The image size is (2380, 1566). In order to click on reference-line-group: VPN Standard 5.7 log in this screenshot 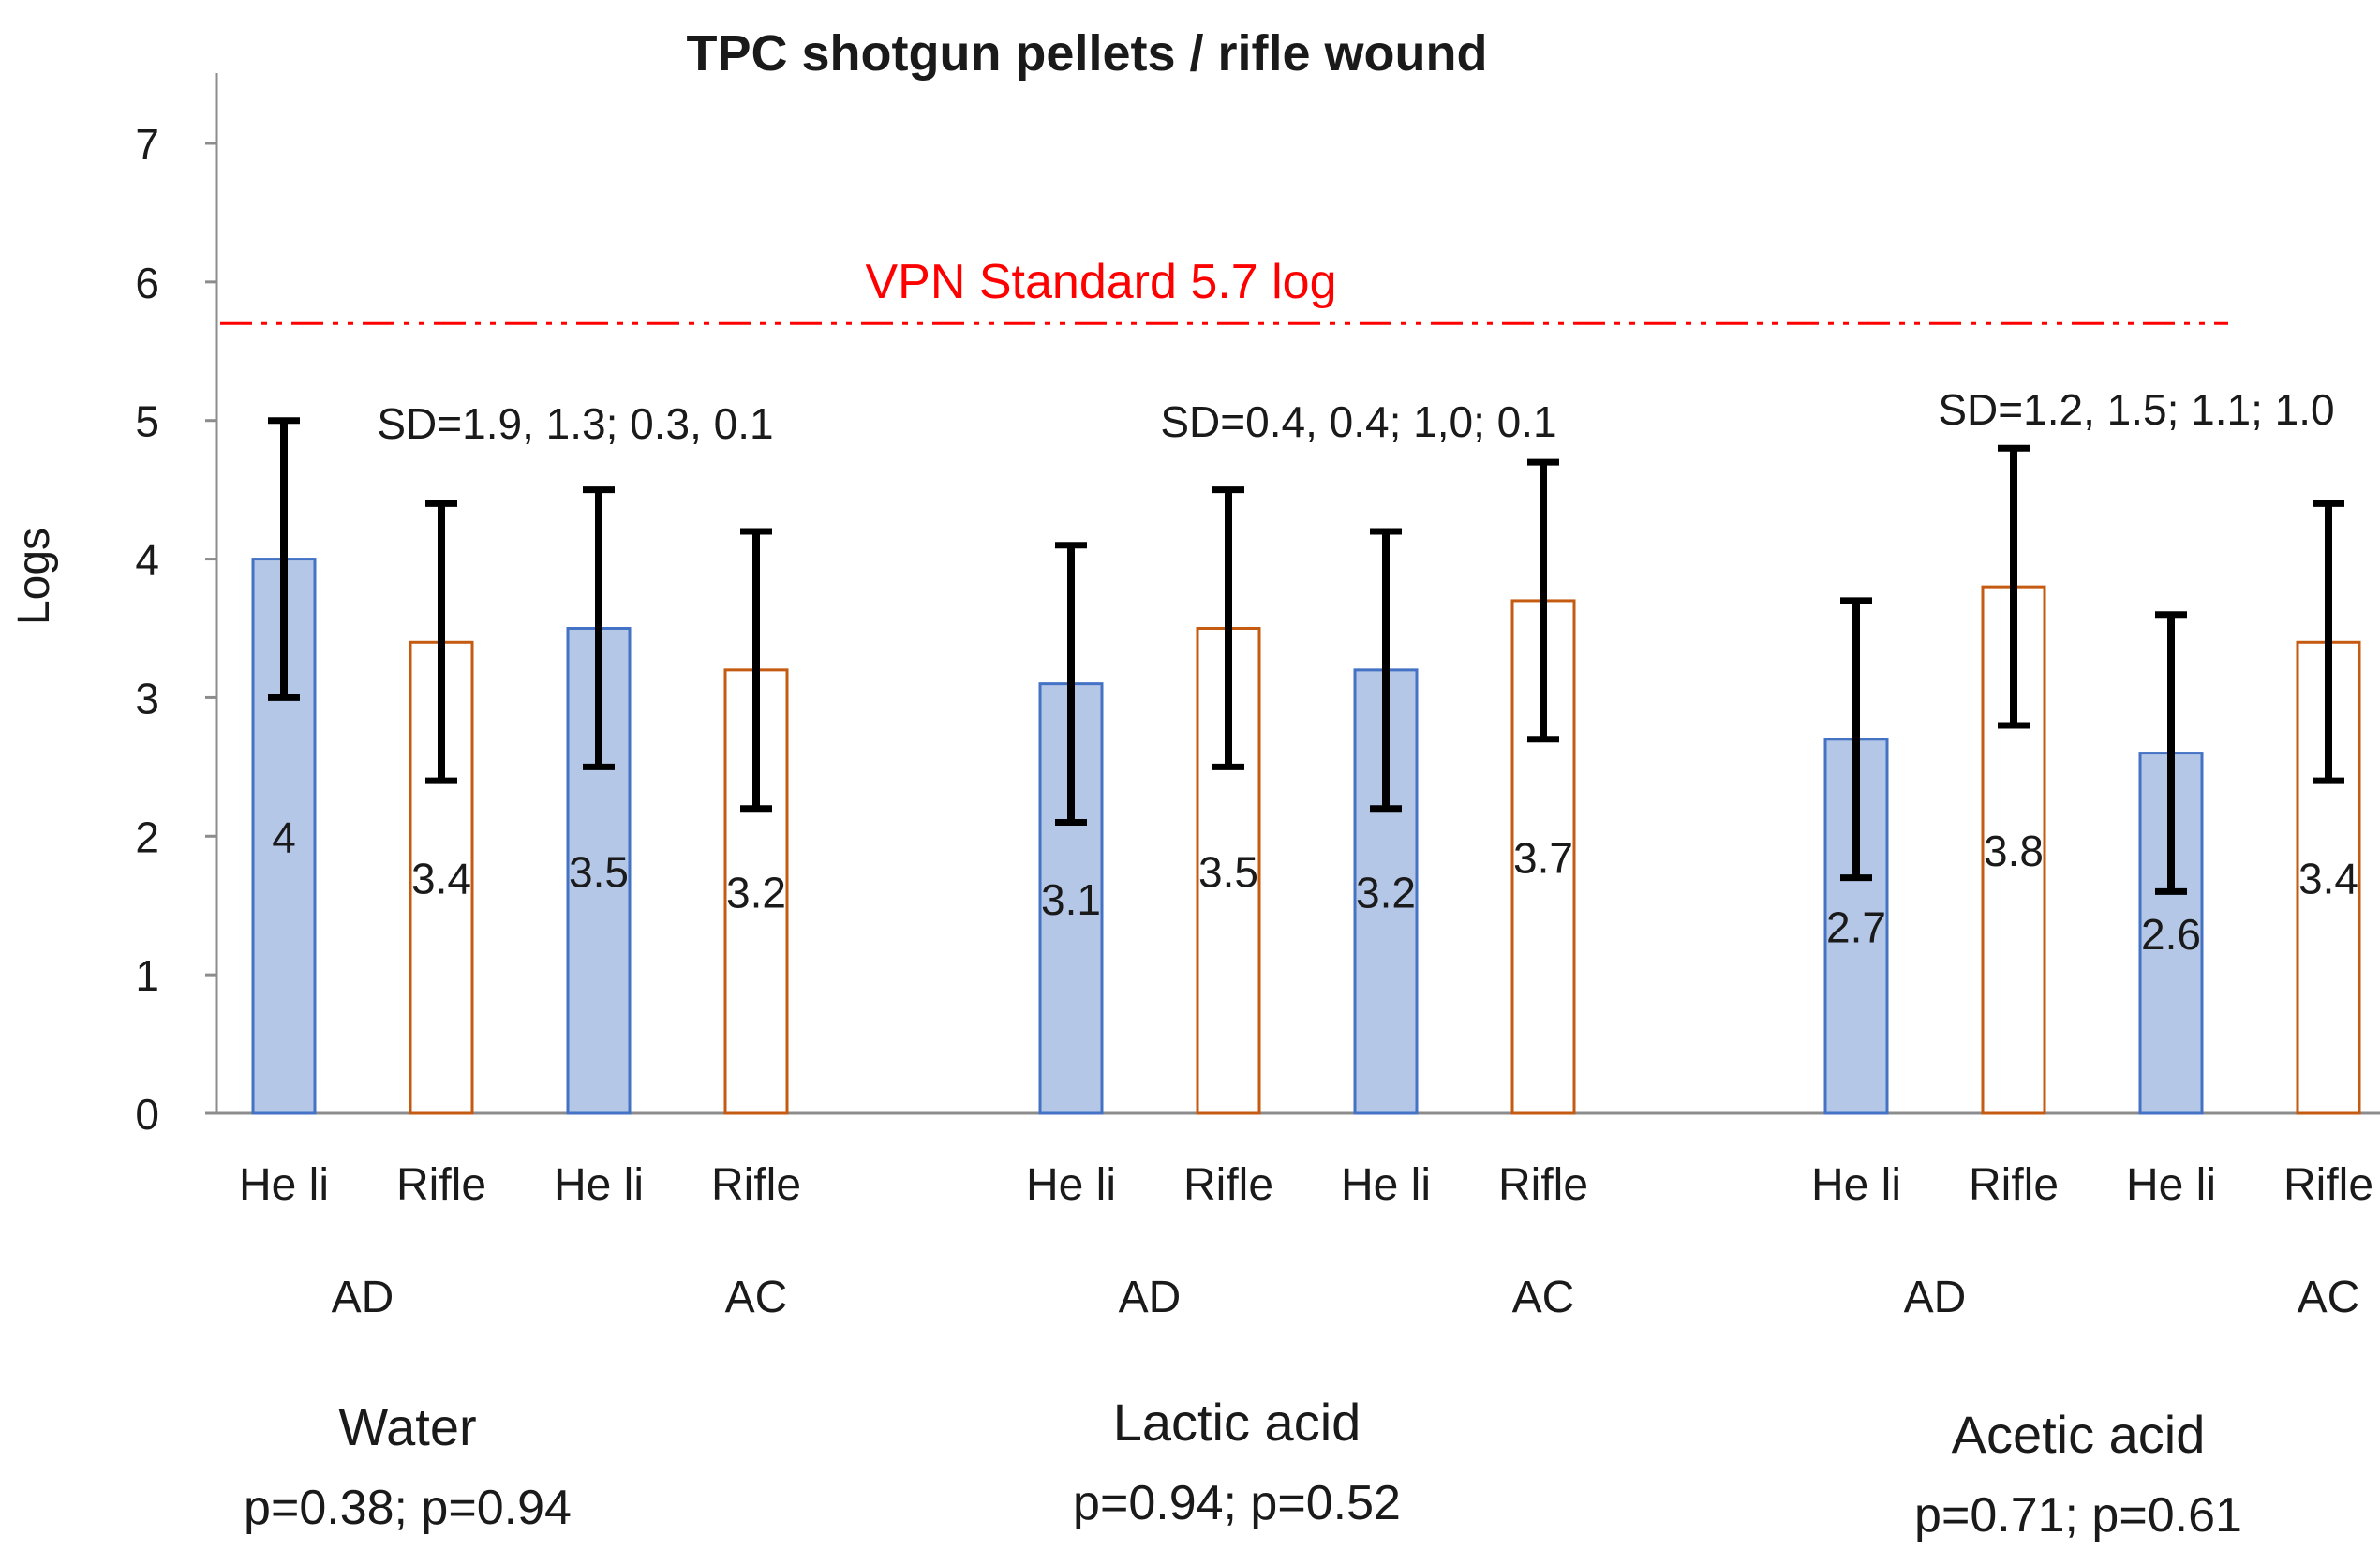, I will do `click(1224, 290)`.